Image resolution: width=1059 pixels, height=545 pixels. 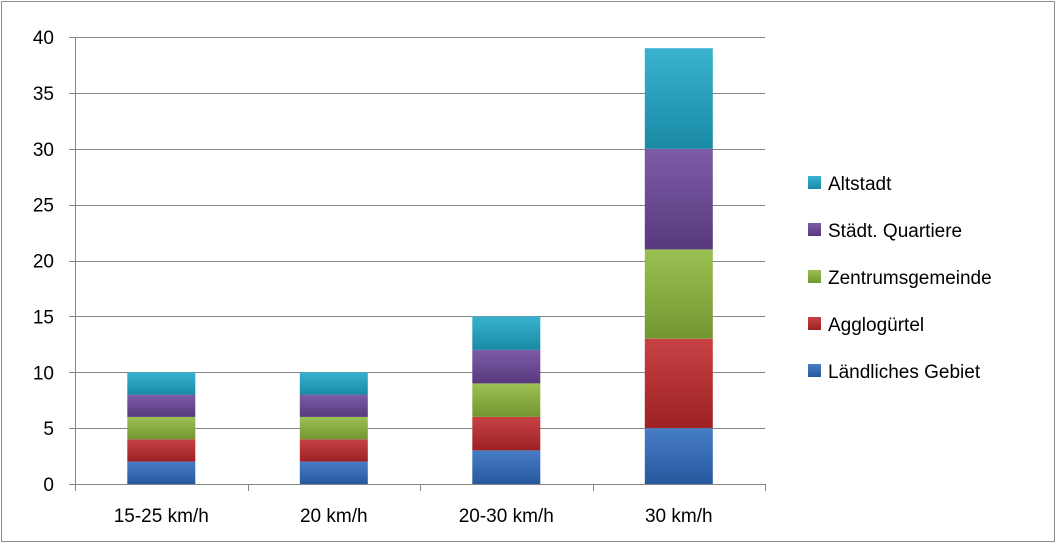 What do you see at coordinates (43, 38) in the screenshot?
I see `y-tick-label: 40` at bounding box center [43, 38].